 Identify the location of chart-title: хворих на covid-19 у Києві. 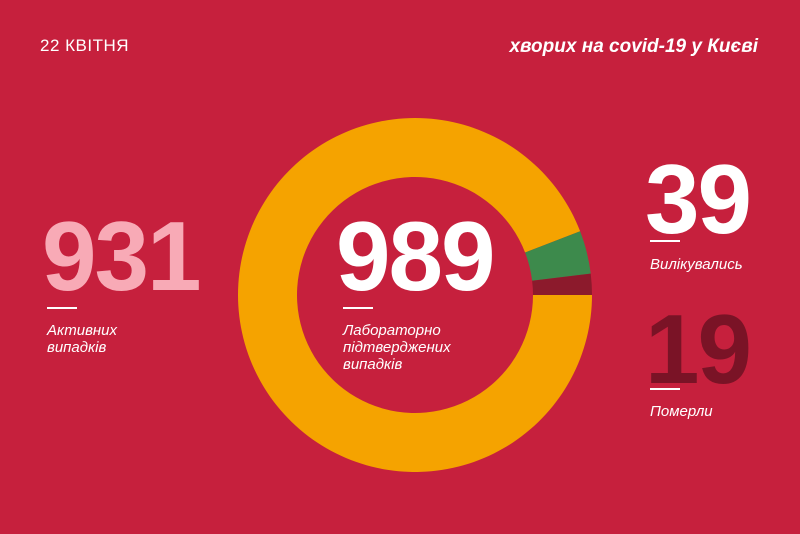
(633, 46).